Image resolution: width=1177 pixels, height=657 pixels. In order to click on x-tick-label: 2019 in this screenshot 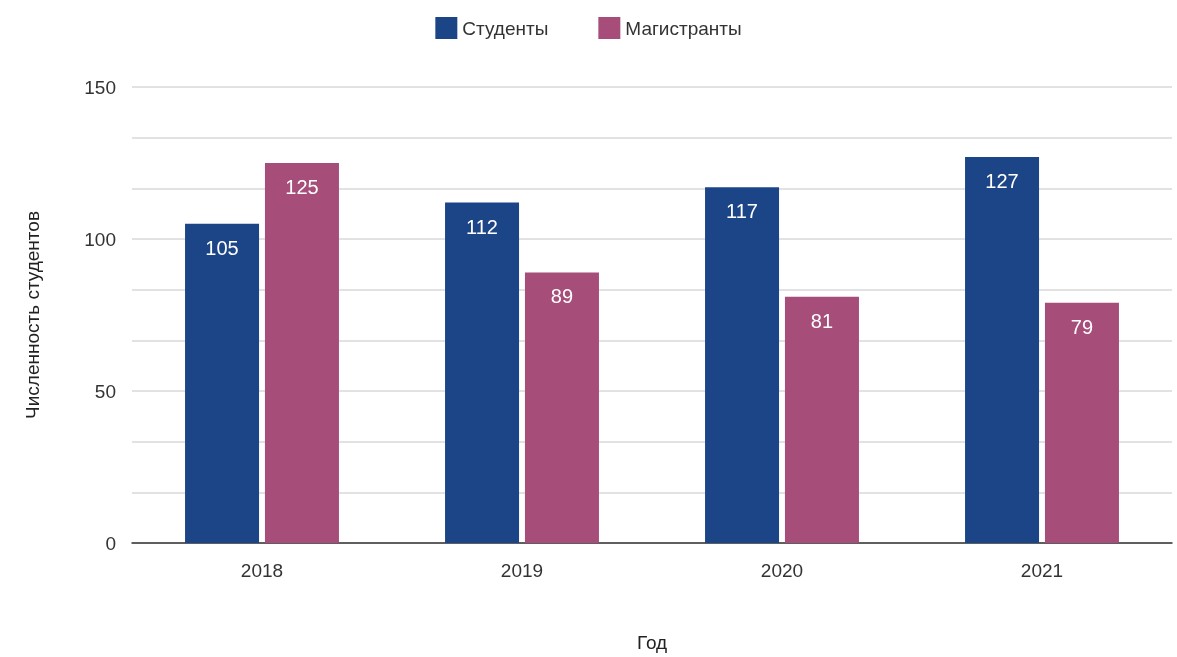, I will do `click(522, 570)`.